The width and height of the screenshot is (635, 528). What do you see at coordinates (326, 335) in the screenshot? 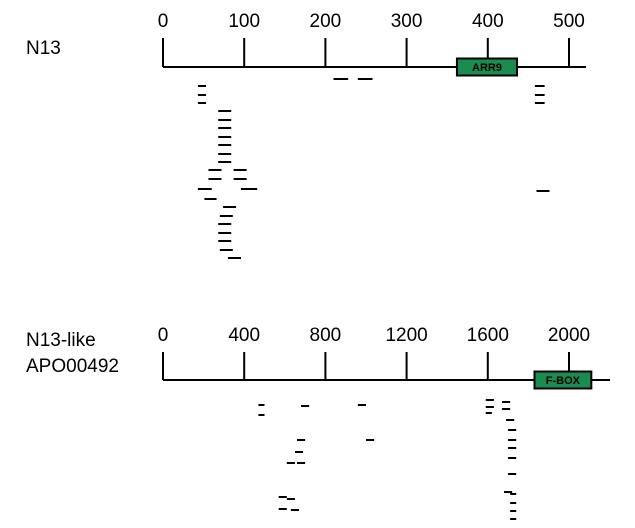
I see `axis-tick-label: 800` at bounding box center [326, 335].